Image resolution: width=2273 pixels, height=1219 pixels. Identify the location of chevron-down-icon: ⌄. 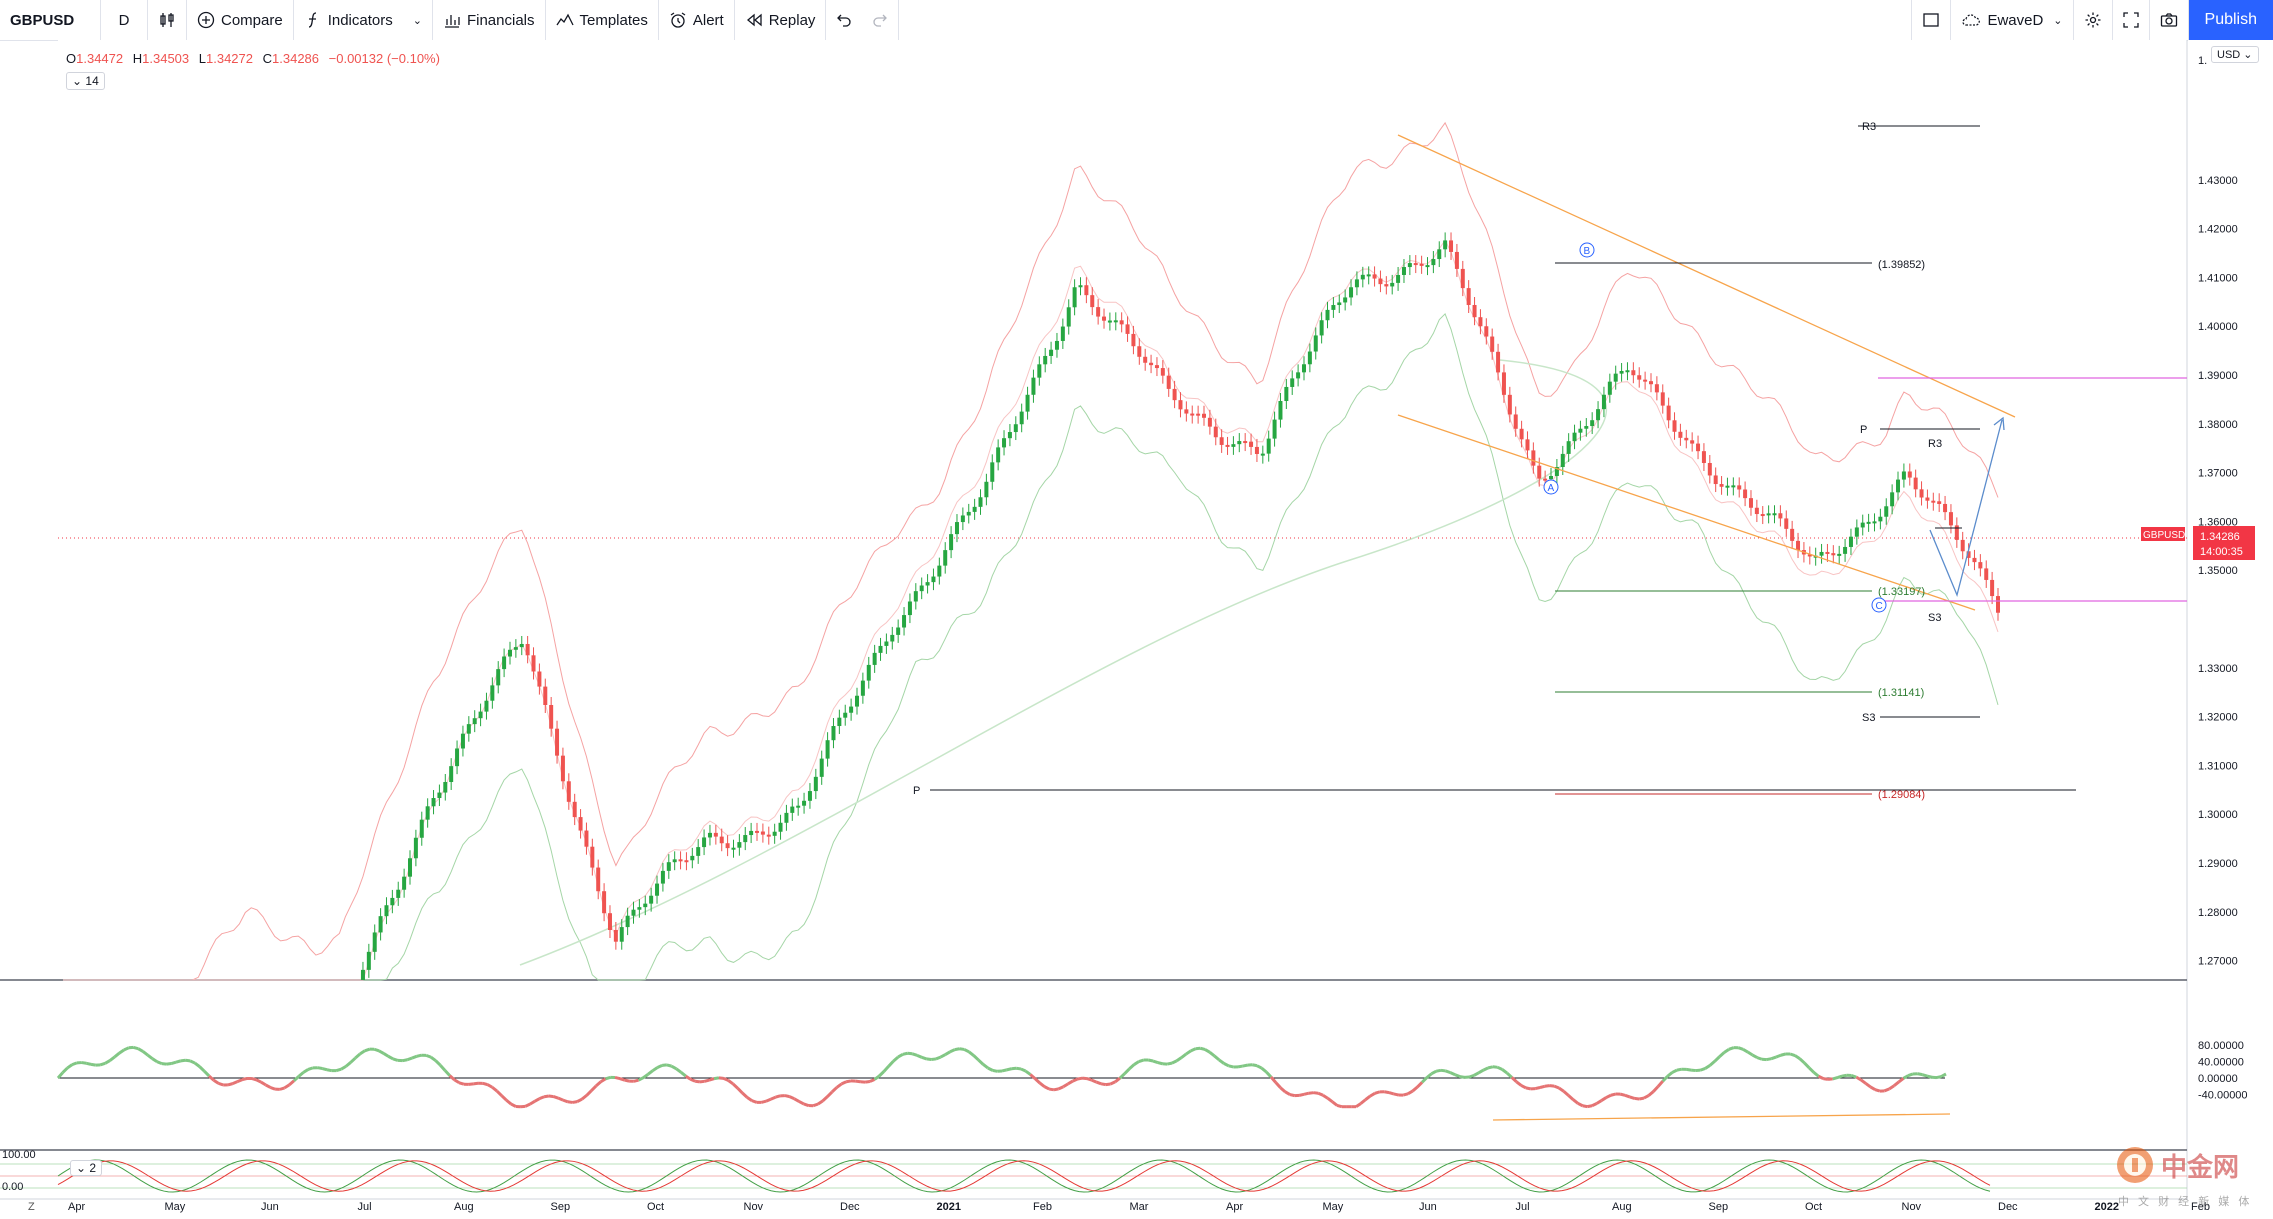
(417, 20).